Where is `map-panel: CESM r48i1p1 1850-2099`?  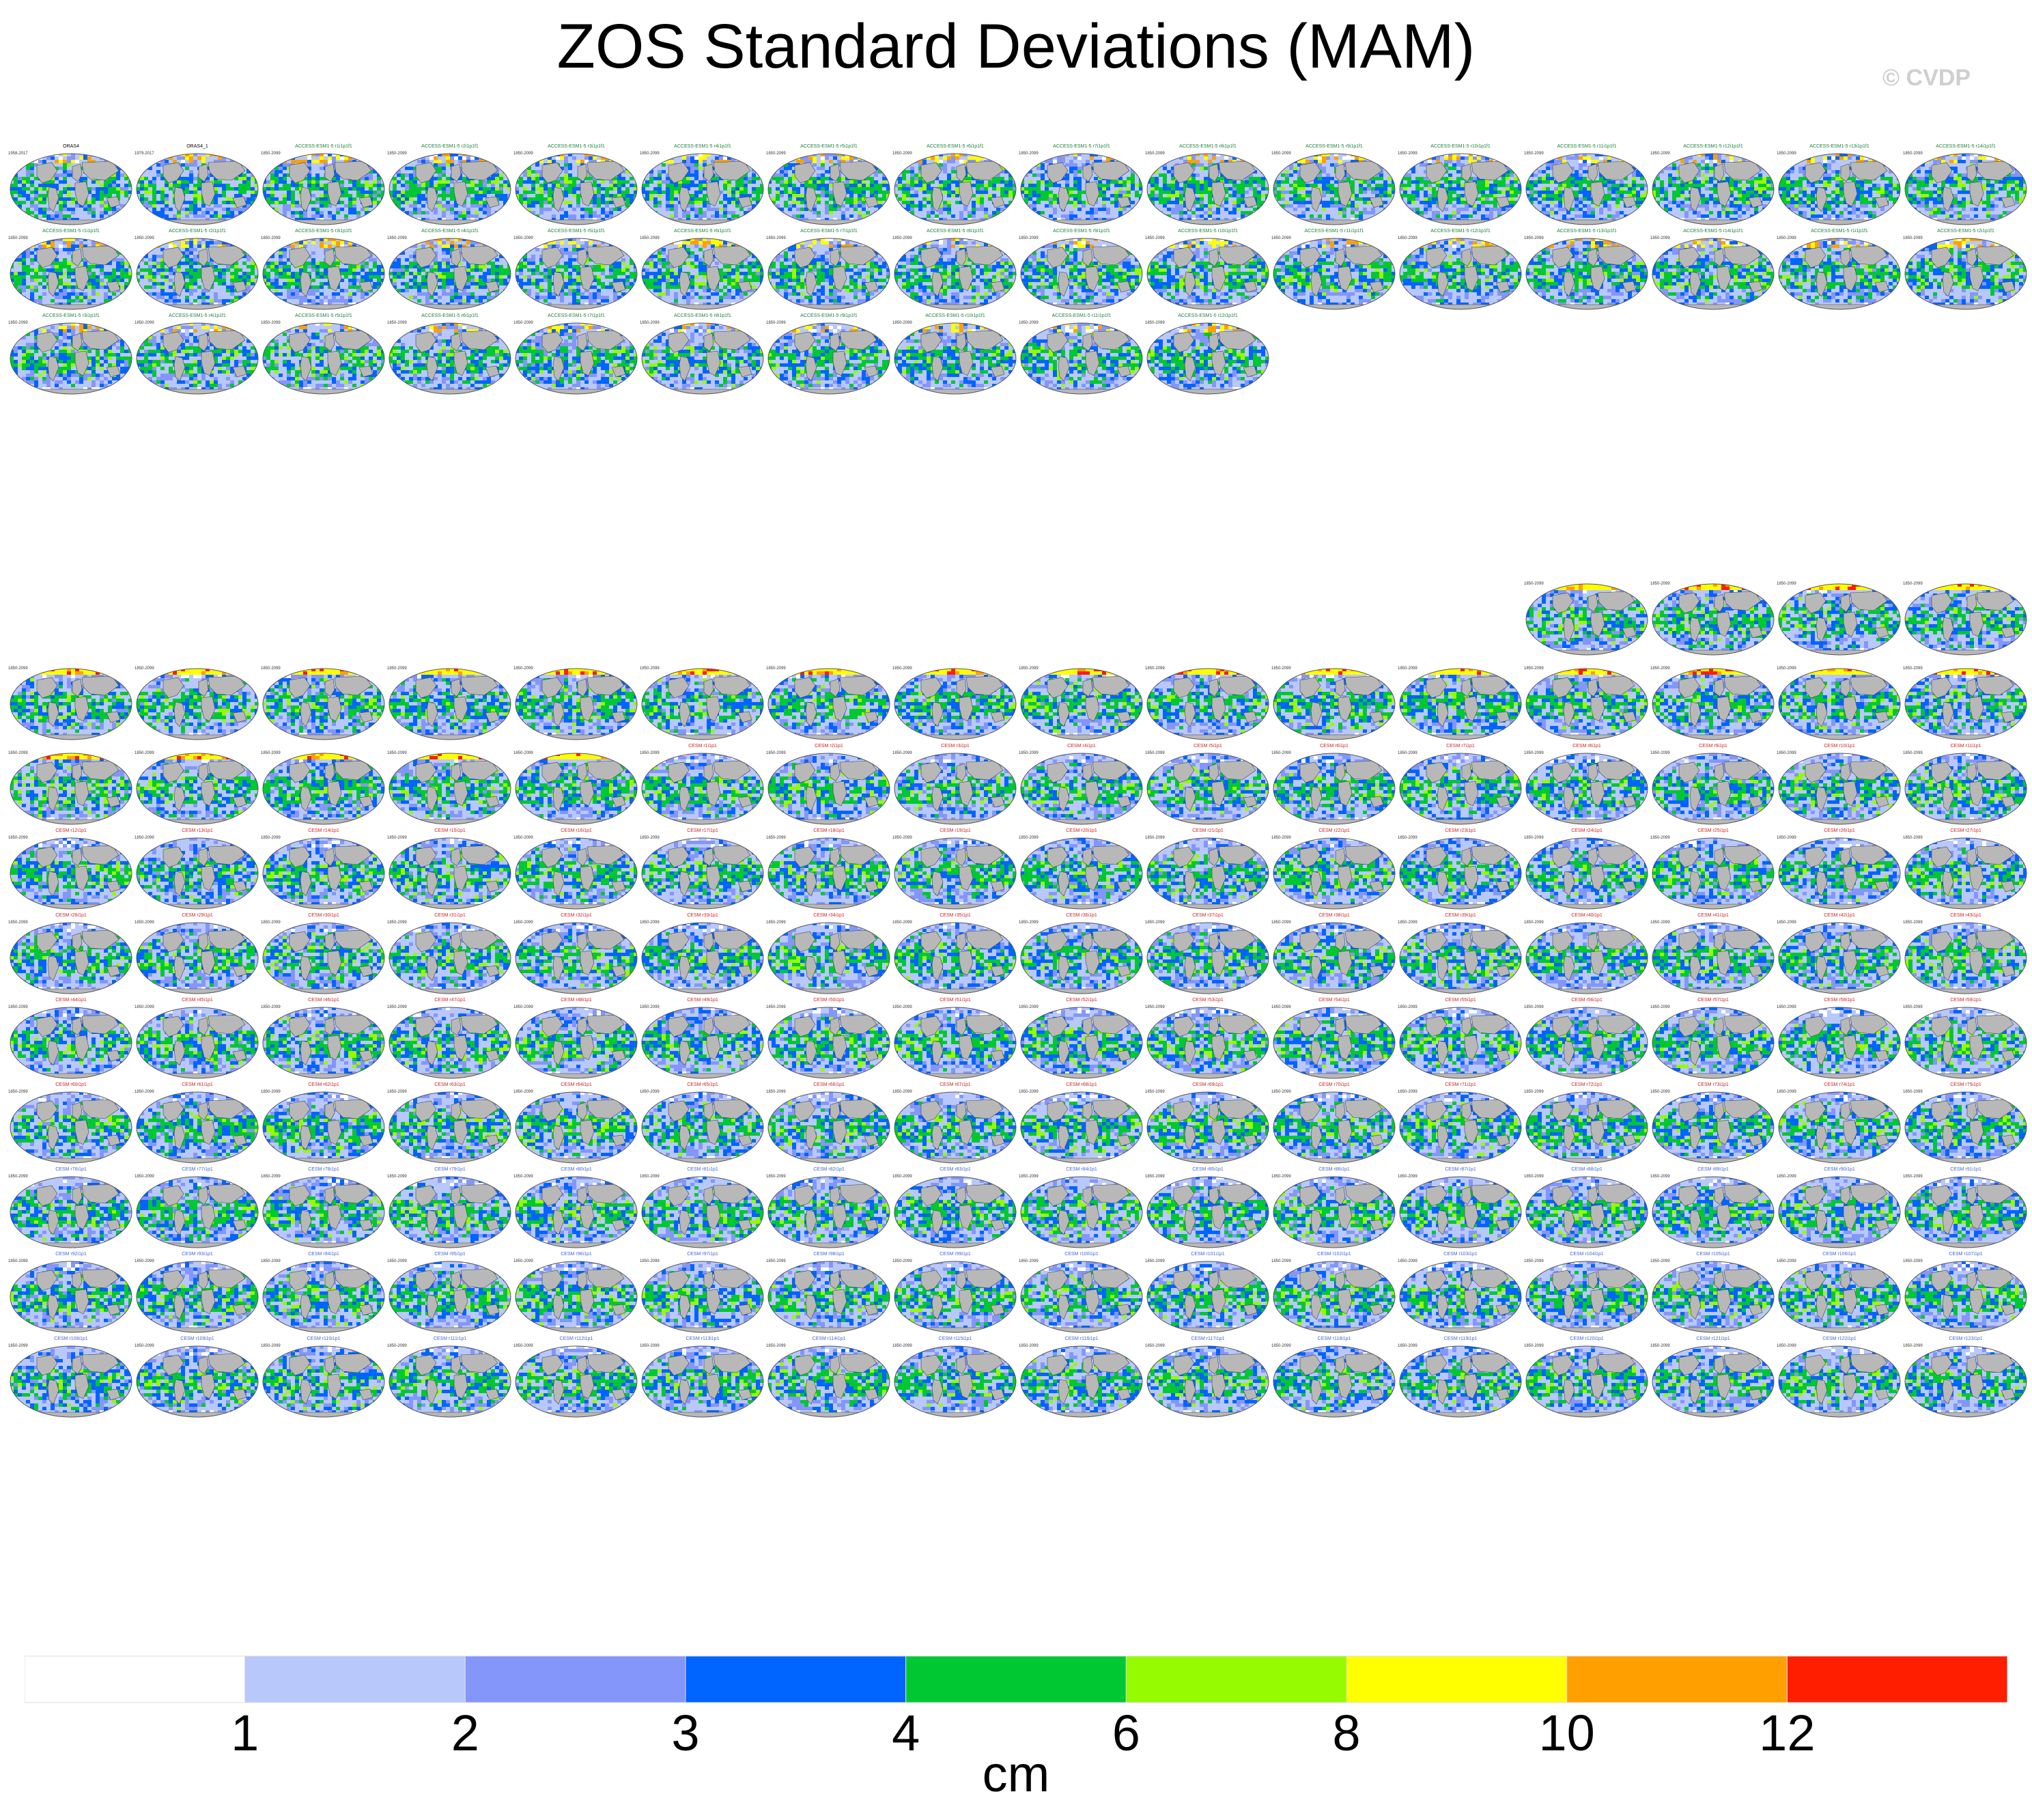
map-panel: CESM r48i1p1 1850-2099 is located at coordinates (576, 1038).